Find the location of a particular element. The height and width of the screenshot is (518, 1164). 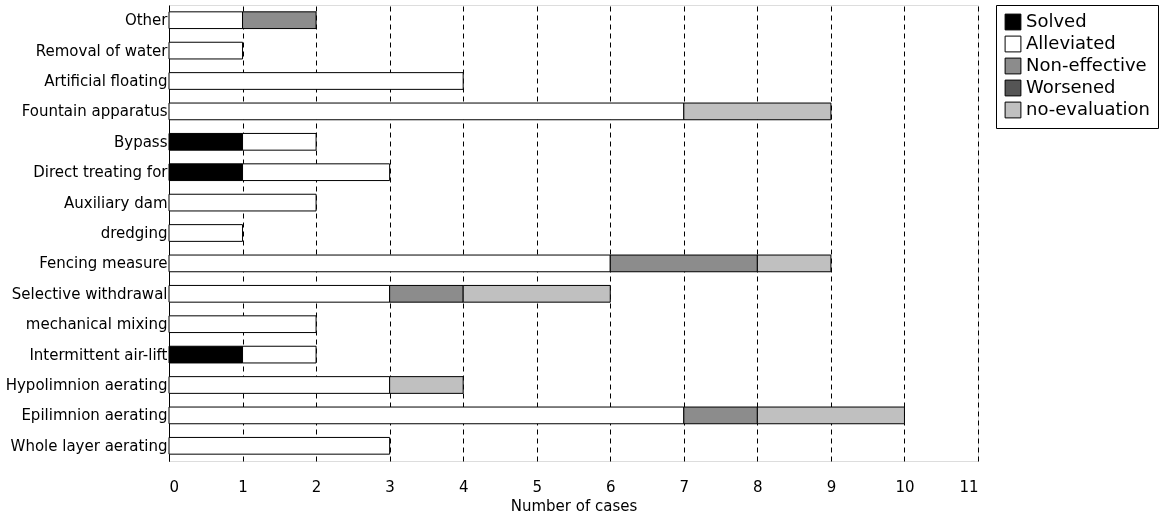

x-tick-label: 8 is located at coordinates (758, 486).